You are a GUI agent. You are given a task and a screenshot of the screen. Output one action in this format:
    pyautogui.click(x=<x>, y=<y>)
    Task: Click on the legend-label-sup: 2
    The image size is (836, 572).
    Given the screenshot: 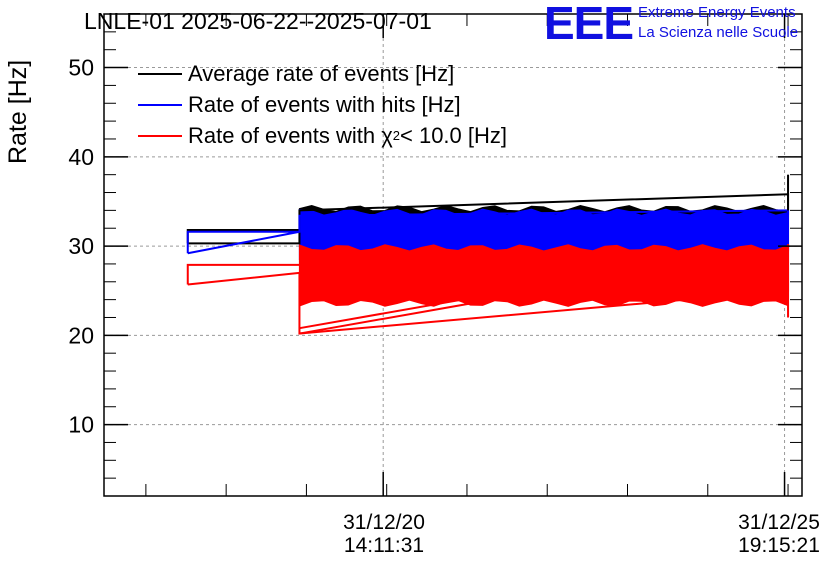 What is the action you would take?
    pyautogui.click(x=396, y=135)
    